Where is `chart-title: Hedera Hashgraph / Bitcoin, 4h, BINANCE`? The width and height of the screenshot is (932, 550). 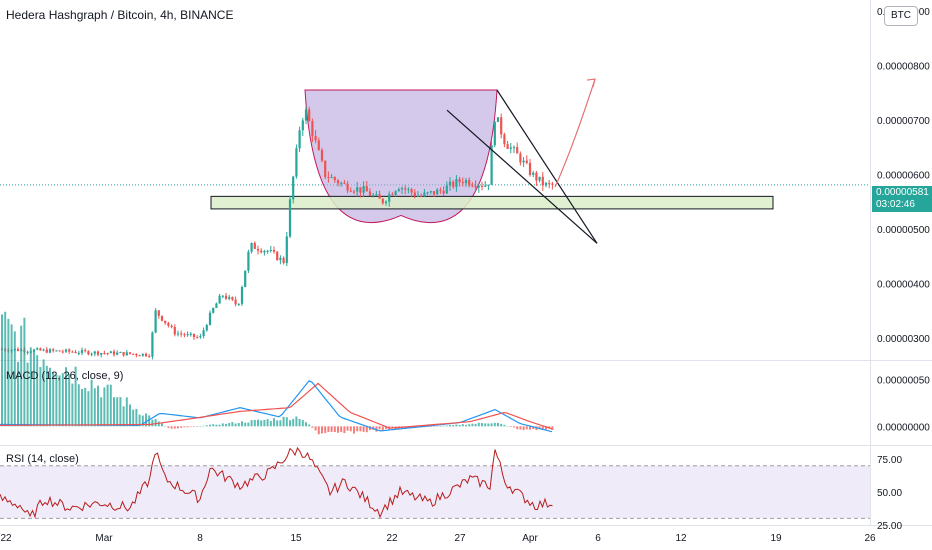 chart-title: Hedera Hashgraph / Bitcoin, 4h, BINANCE is located at coordinates (120, 15).